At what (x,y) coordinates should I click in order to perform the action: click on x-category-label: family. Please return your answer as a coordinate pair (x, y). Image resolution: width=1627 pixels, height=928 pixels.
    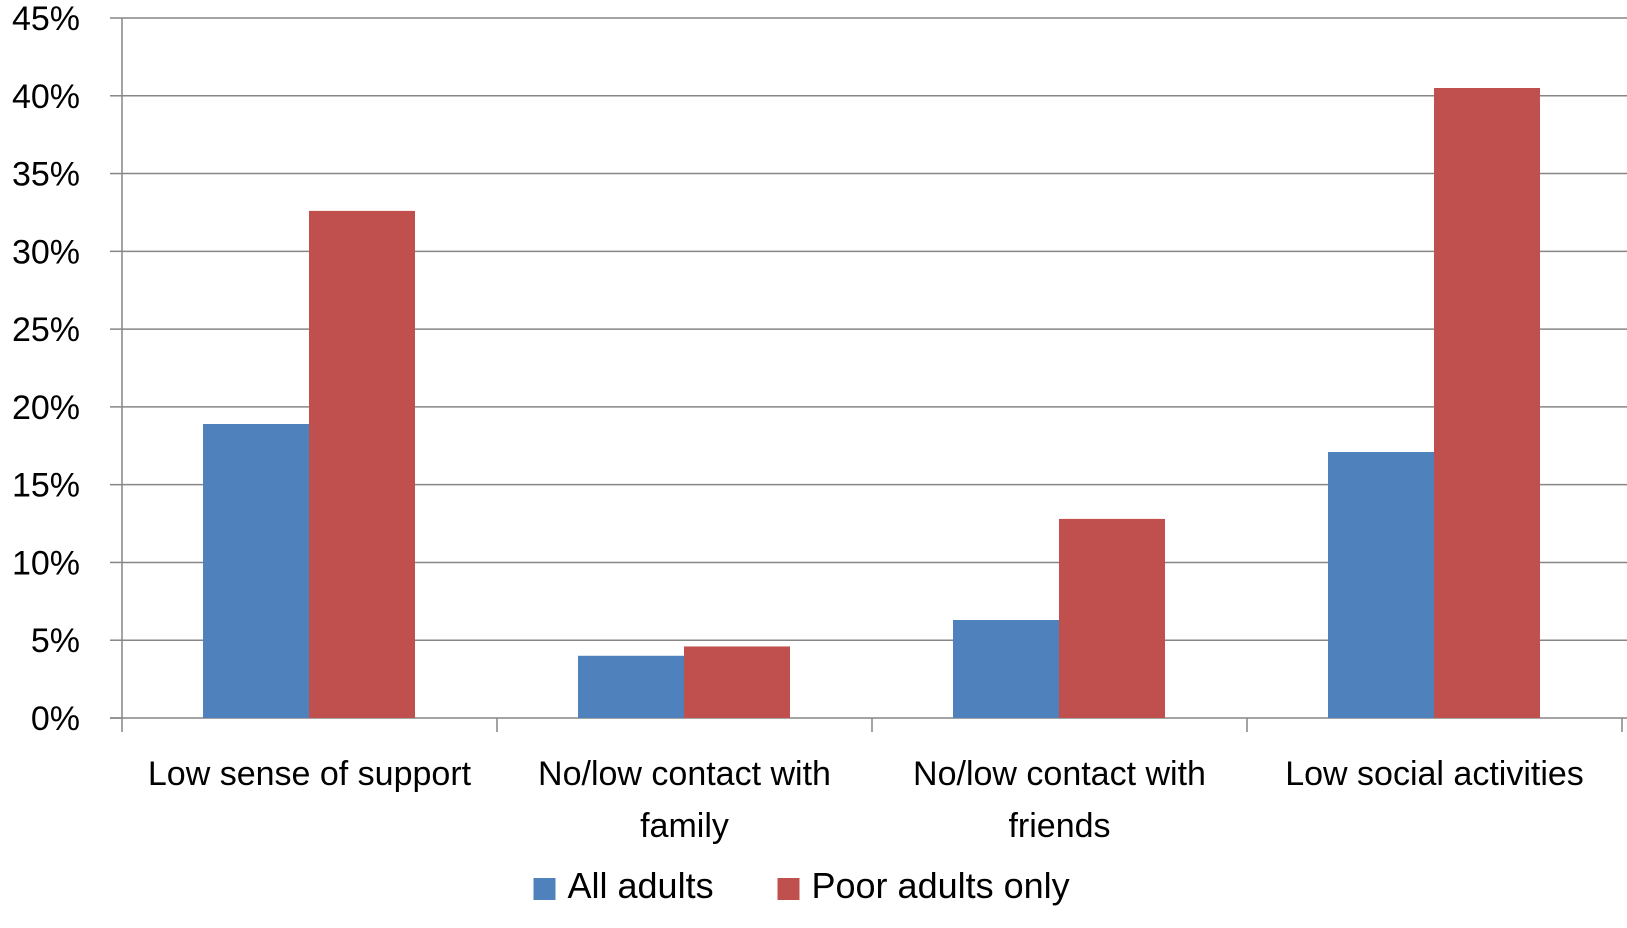
    Looking at the image, I should click on (684, 826).